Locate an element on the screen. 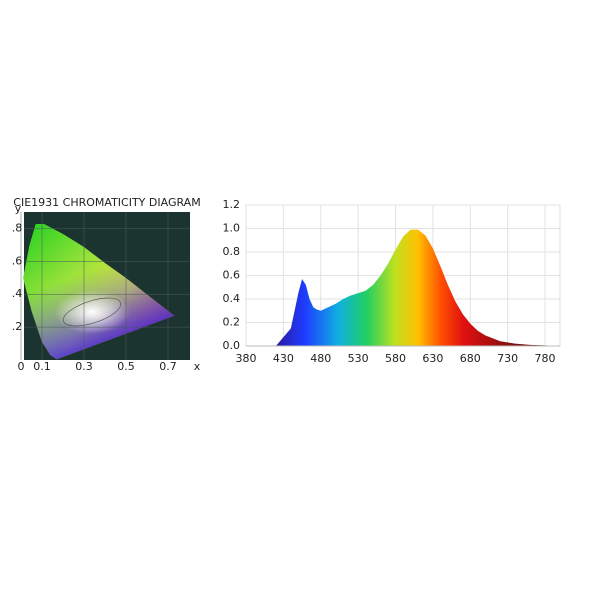  x-tick-label: 580 is located at coordinates (395, 358).